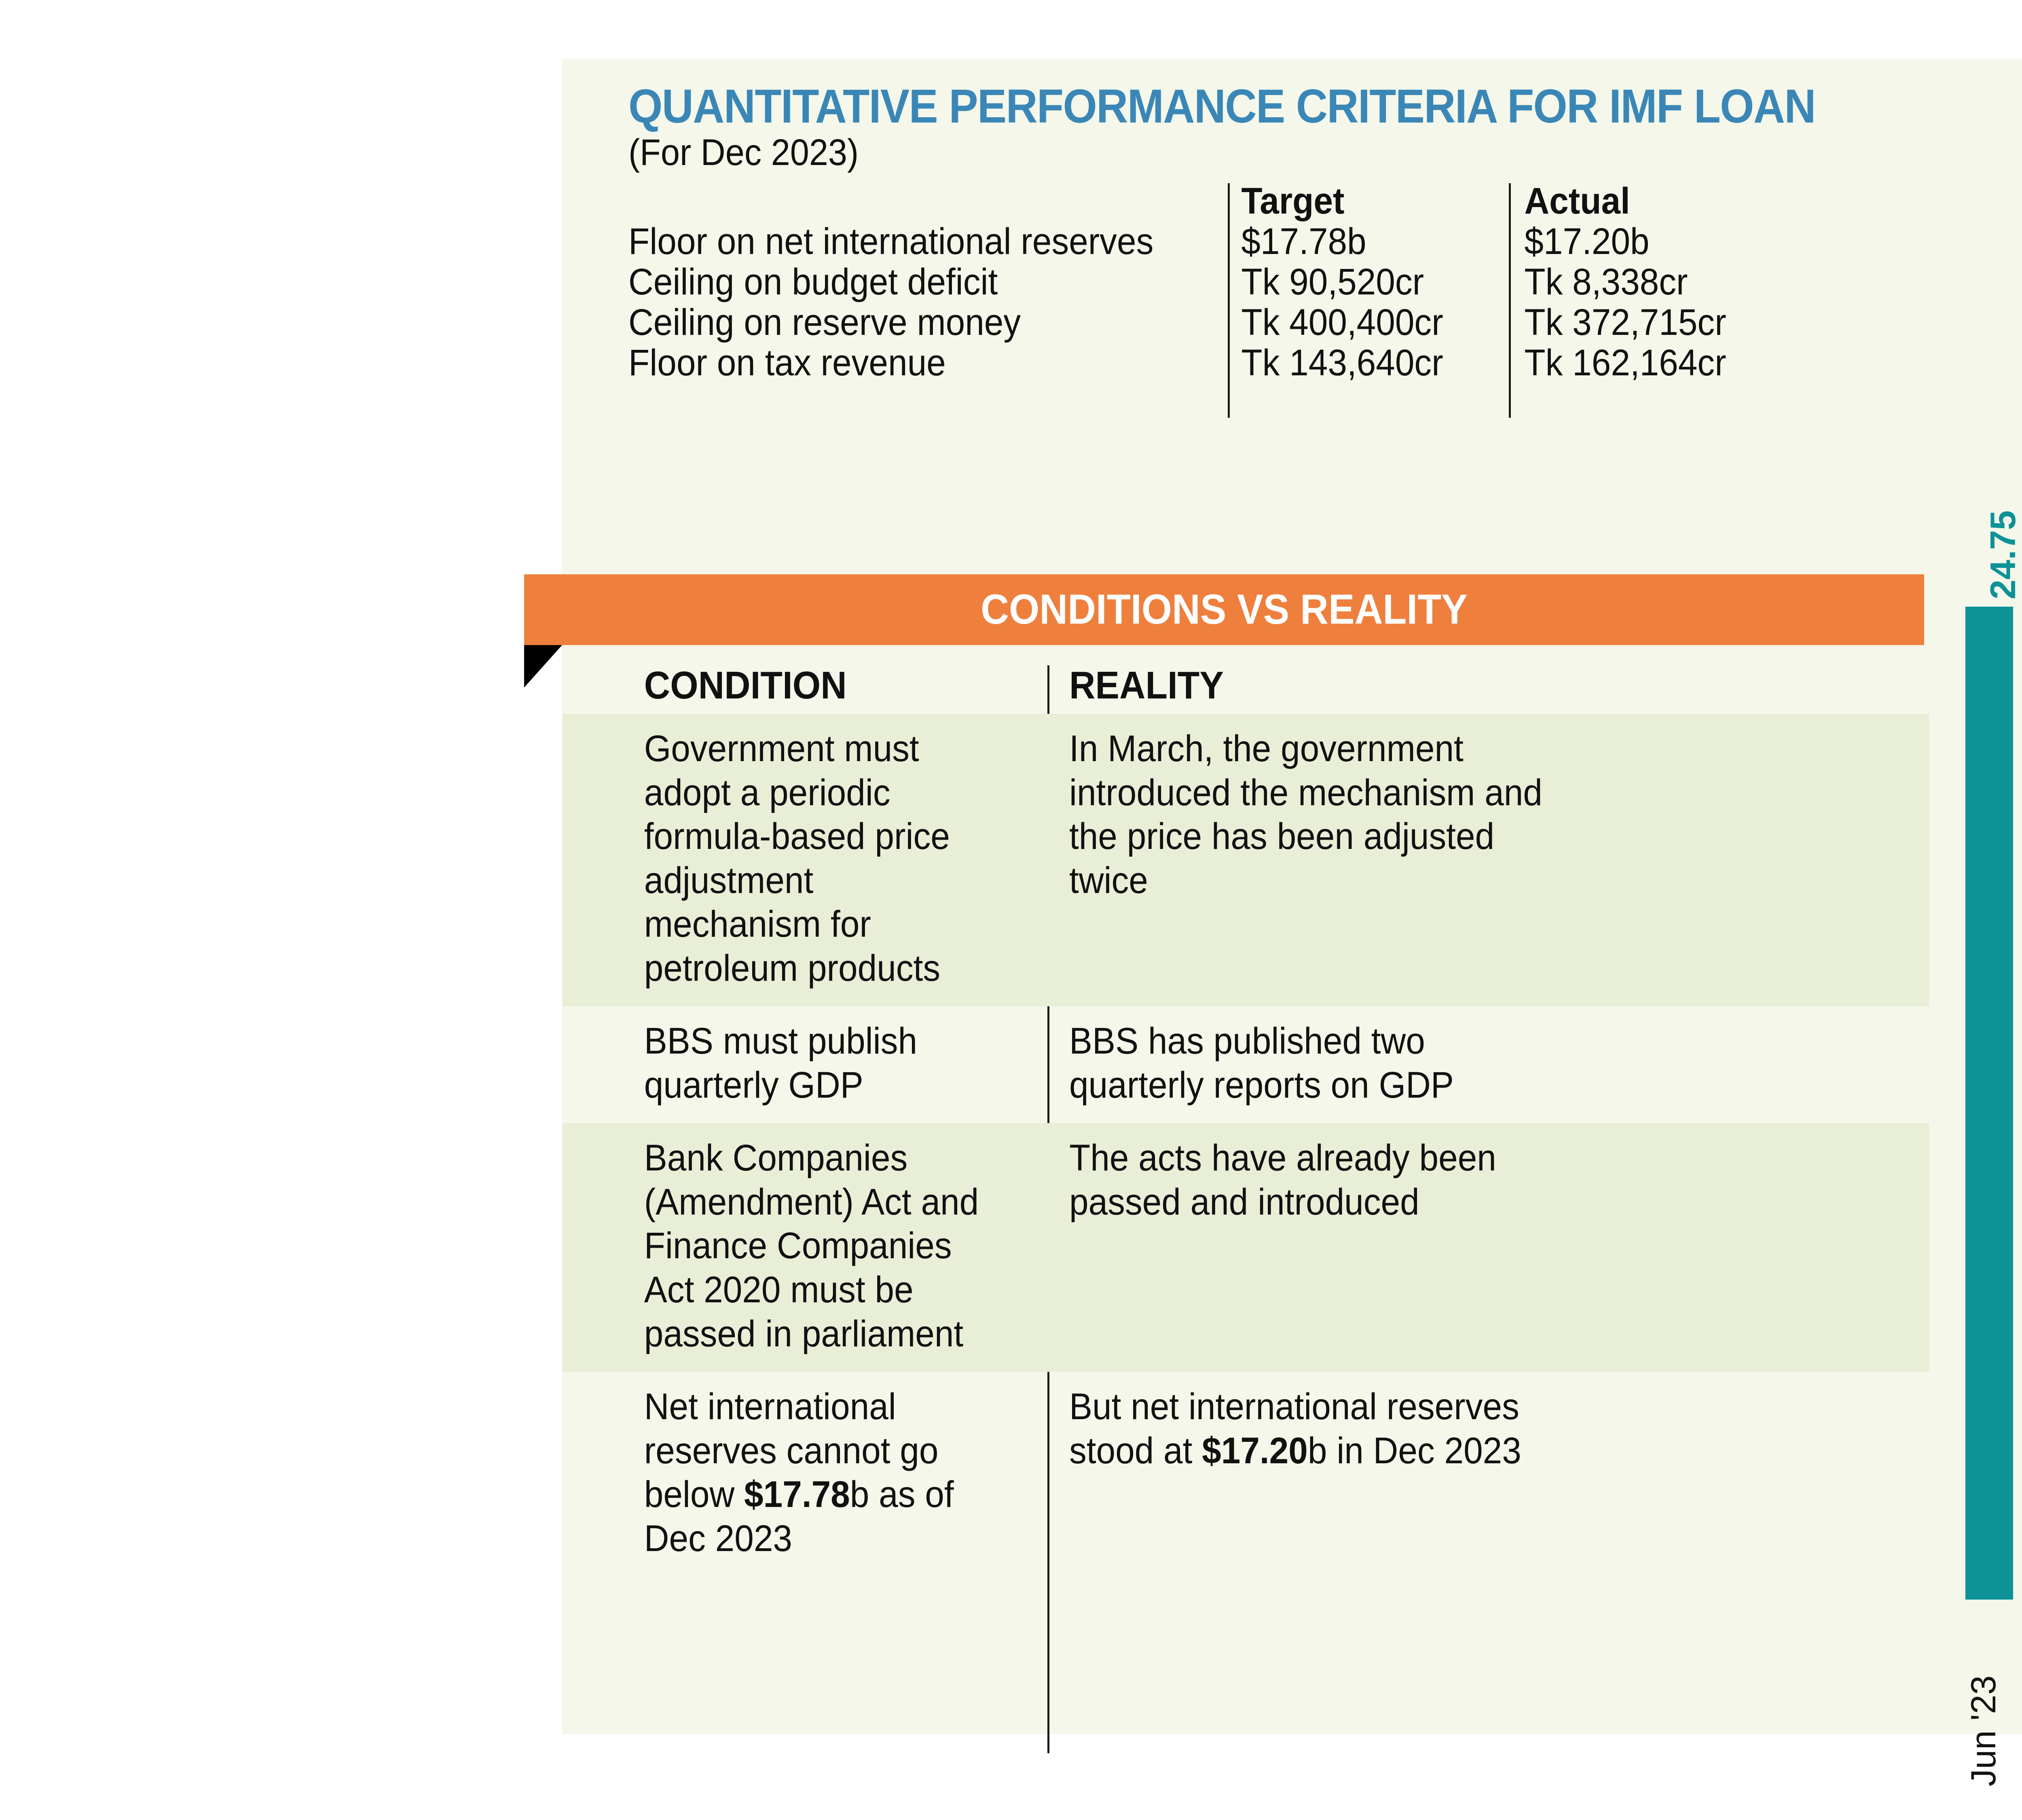 This screenshot has height=1820, width=2022. What do you see at coordinates (2002, 554) in the screenshot?
I see `chart-bar-value-label: 24.75` at bounding box center [2002, 554].